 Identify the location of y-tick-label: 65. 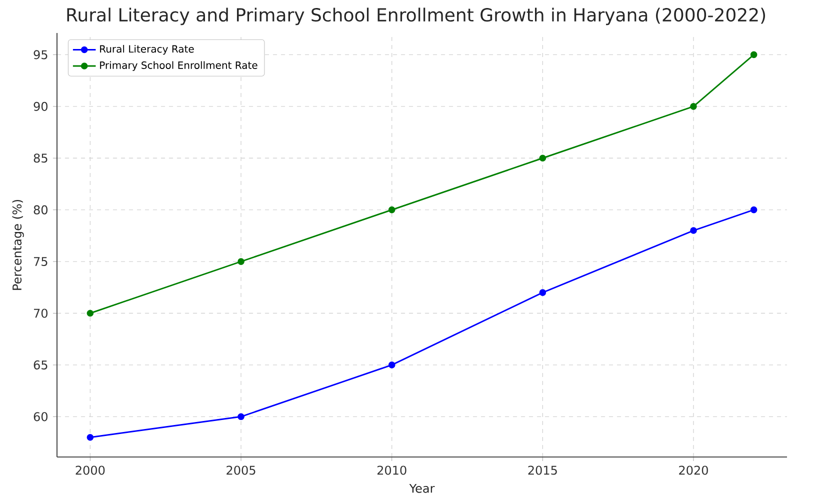
(41, 365).